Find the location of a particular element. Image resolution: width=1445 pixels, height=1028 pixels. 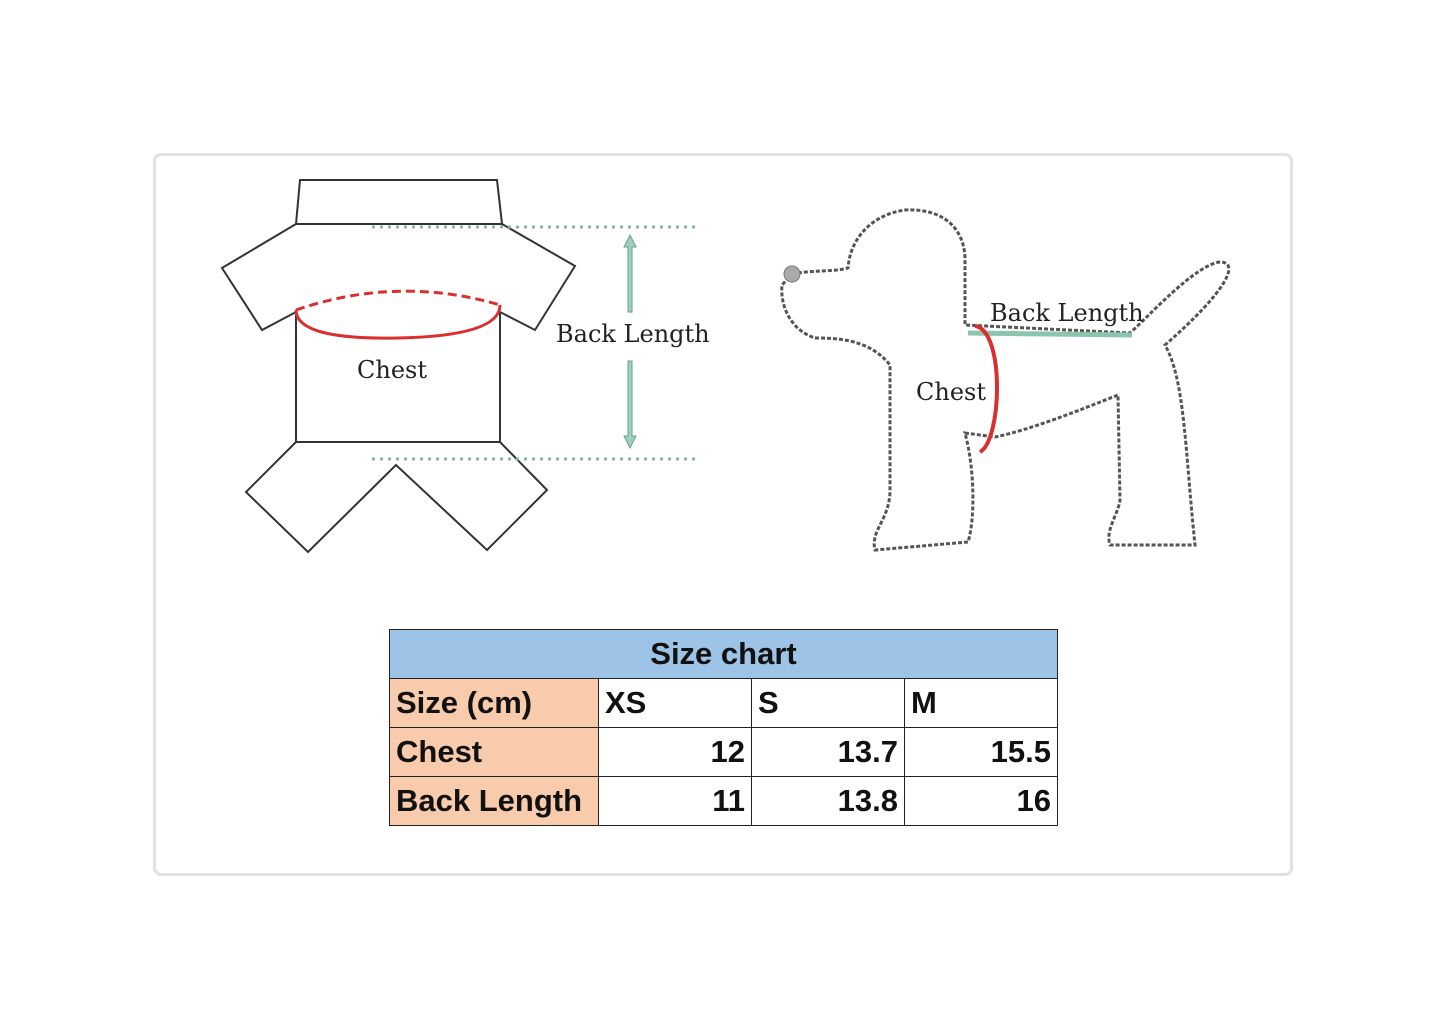

row-label: Chest is located at coordinates (494, 752).